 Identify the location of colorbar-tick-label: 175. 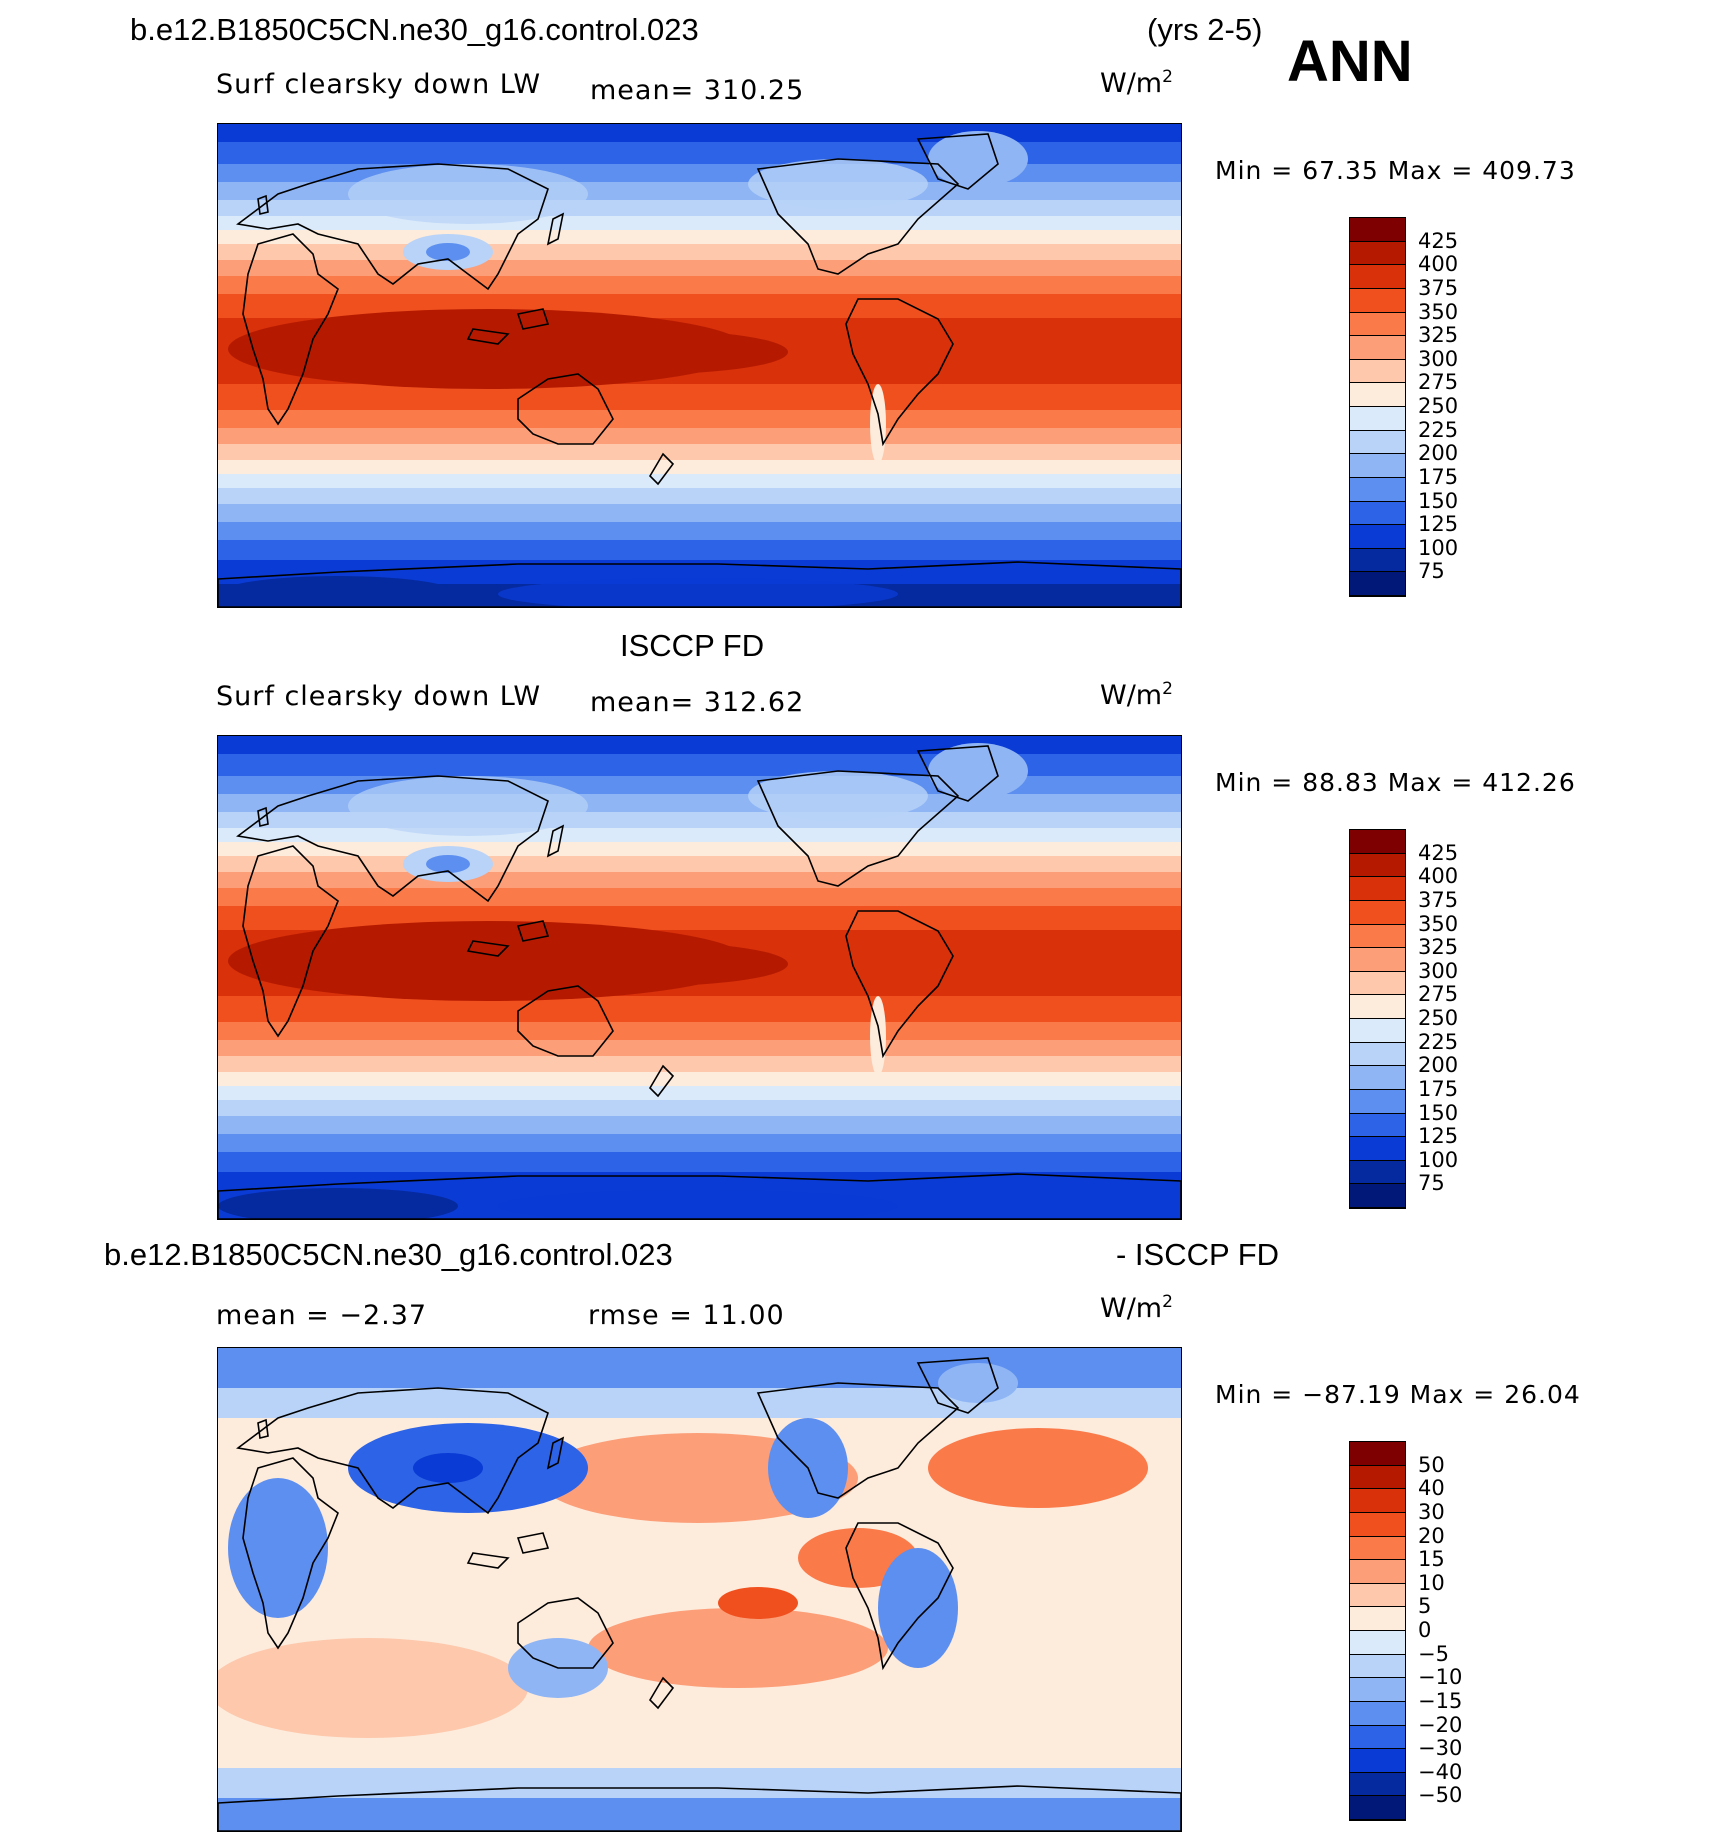
(1438, 476).